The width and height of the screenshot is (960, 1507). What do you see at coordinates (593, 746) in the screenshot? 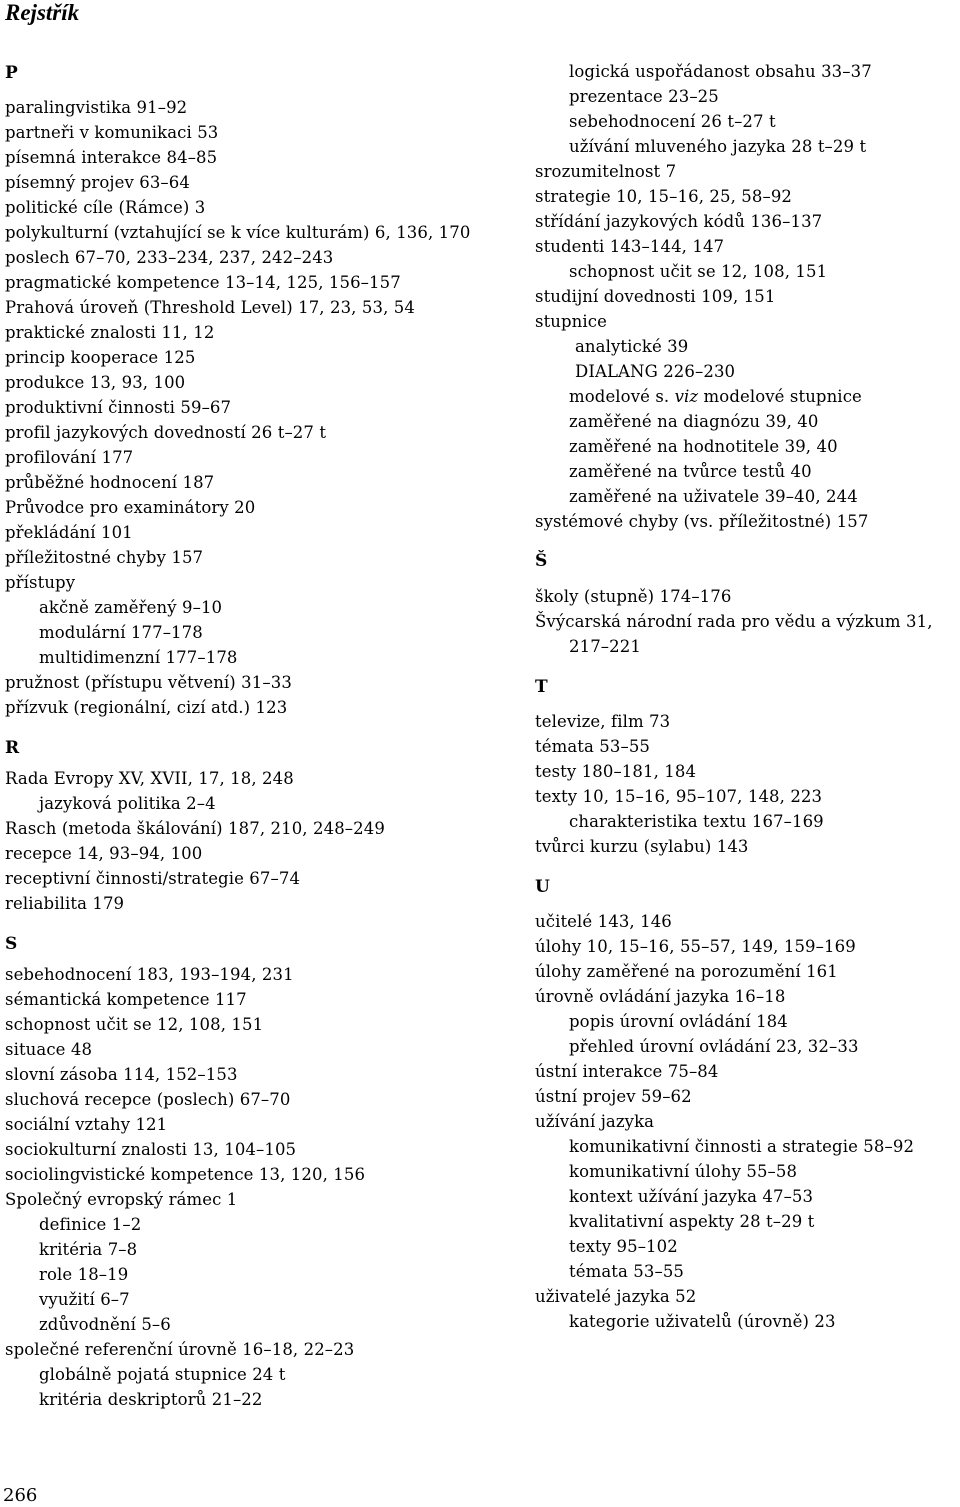
I see `index-entry: témata 53–55` at bounding box center [593, 746].